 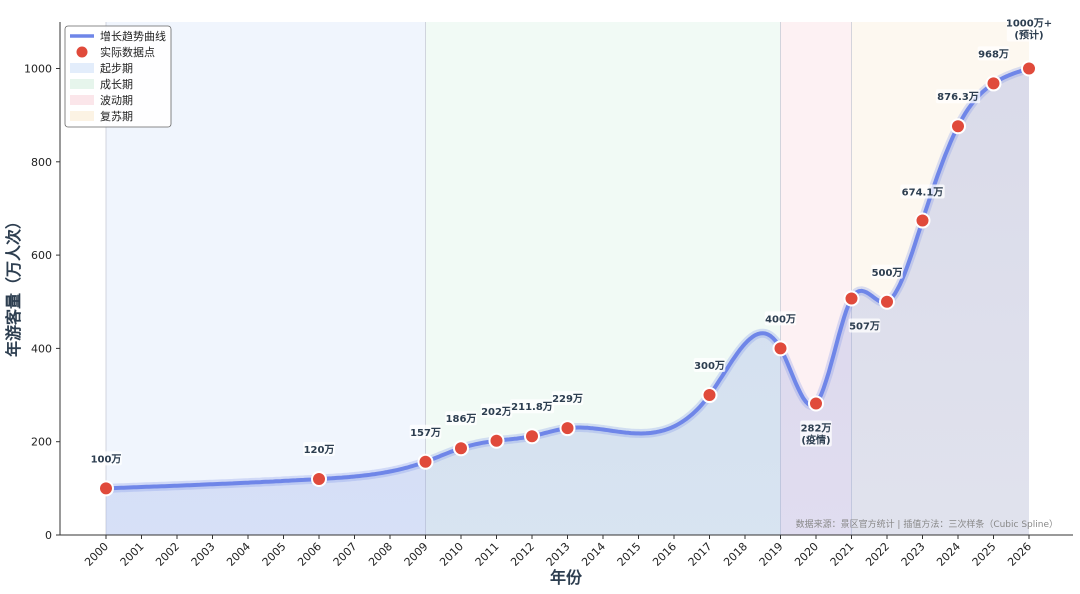 I want to click on x-tick-label: 2003, so click(x=203, y=554).